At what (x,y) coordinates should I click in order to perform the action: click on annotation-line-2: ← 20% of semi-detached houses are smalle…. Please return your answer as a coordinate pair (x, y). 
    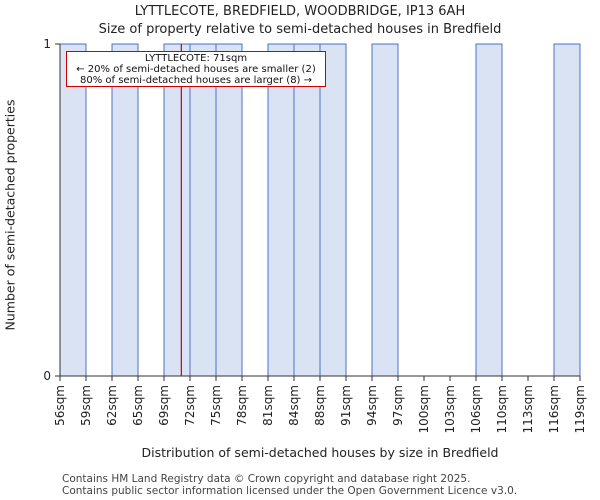
    Looking at the image, I should click on (196, 69).